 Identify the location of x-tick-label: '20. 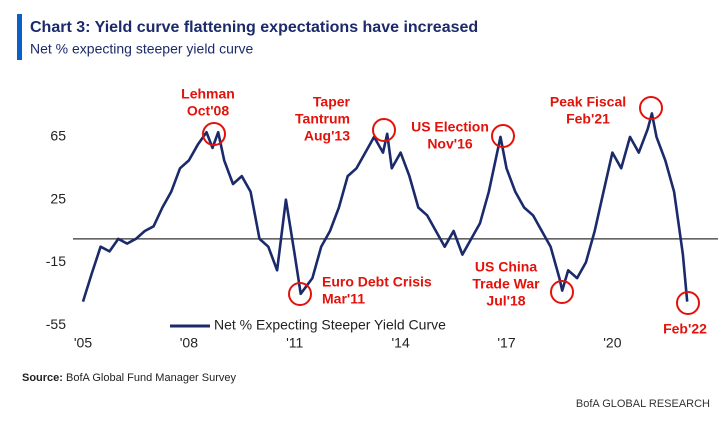
(612, 343).